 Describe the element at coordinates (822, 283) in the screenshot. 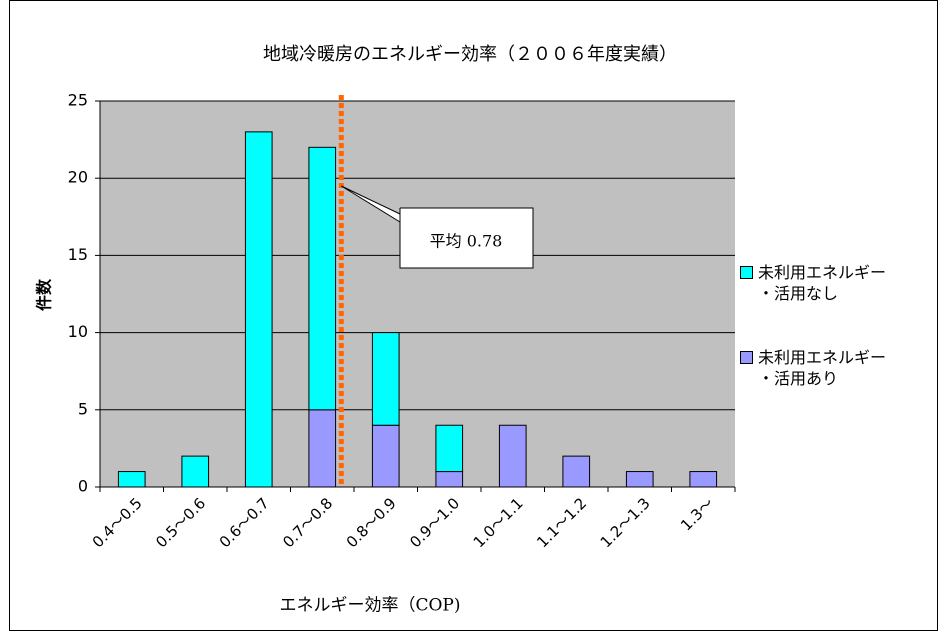

I see `legend-label: 未利用エネルギー・活用なし` at that location.